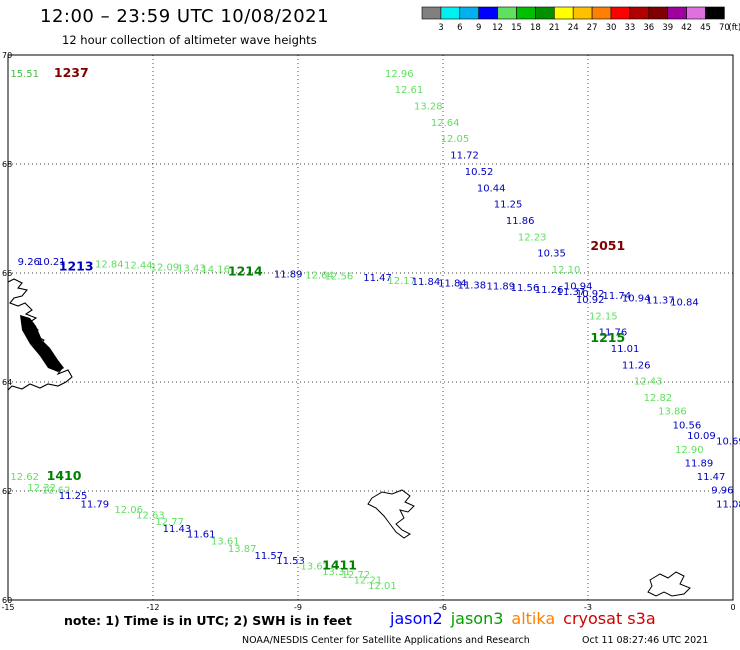 The image size is (740, 650). What do you see at coordinates (440, 28) in the screenshot?
I see `legend-label: 3` at bounding box center [440, 28].